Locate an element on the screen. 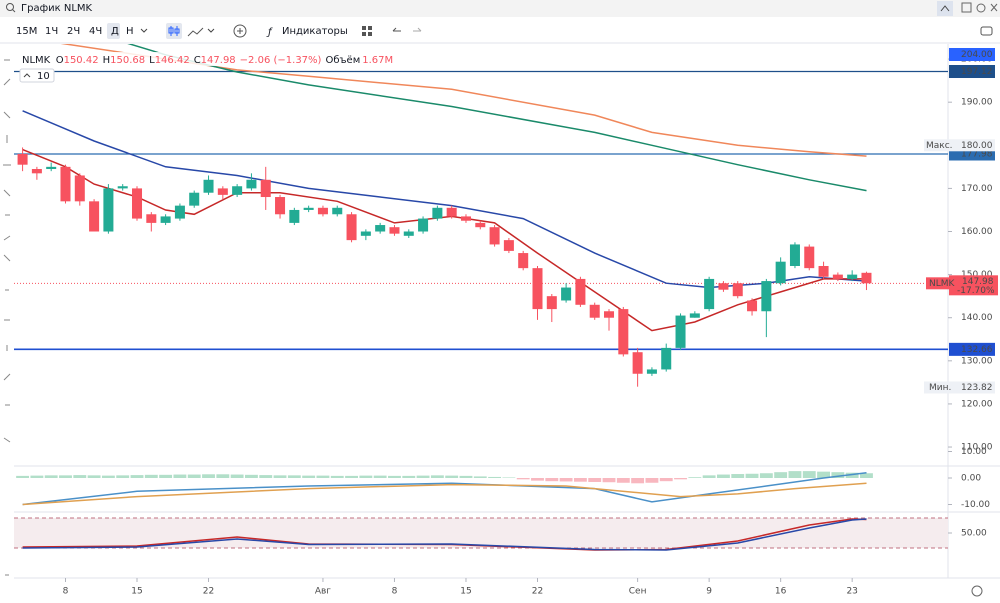  interval-button: Д is located at coordinates (115, 31).